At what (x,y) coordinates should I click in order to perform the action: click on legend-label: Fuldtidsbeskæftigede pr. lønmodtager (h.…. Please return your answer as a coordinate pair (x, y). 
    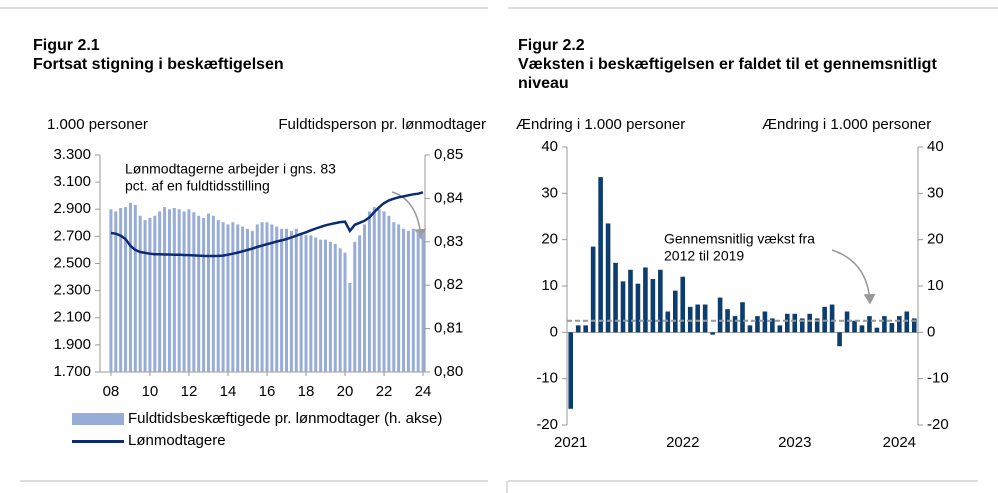
    Looking at the image, I should click on (285, 418).